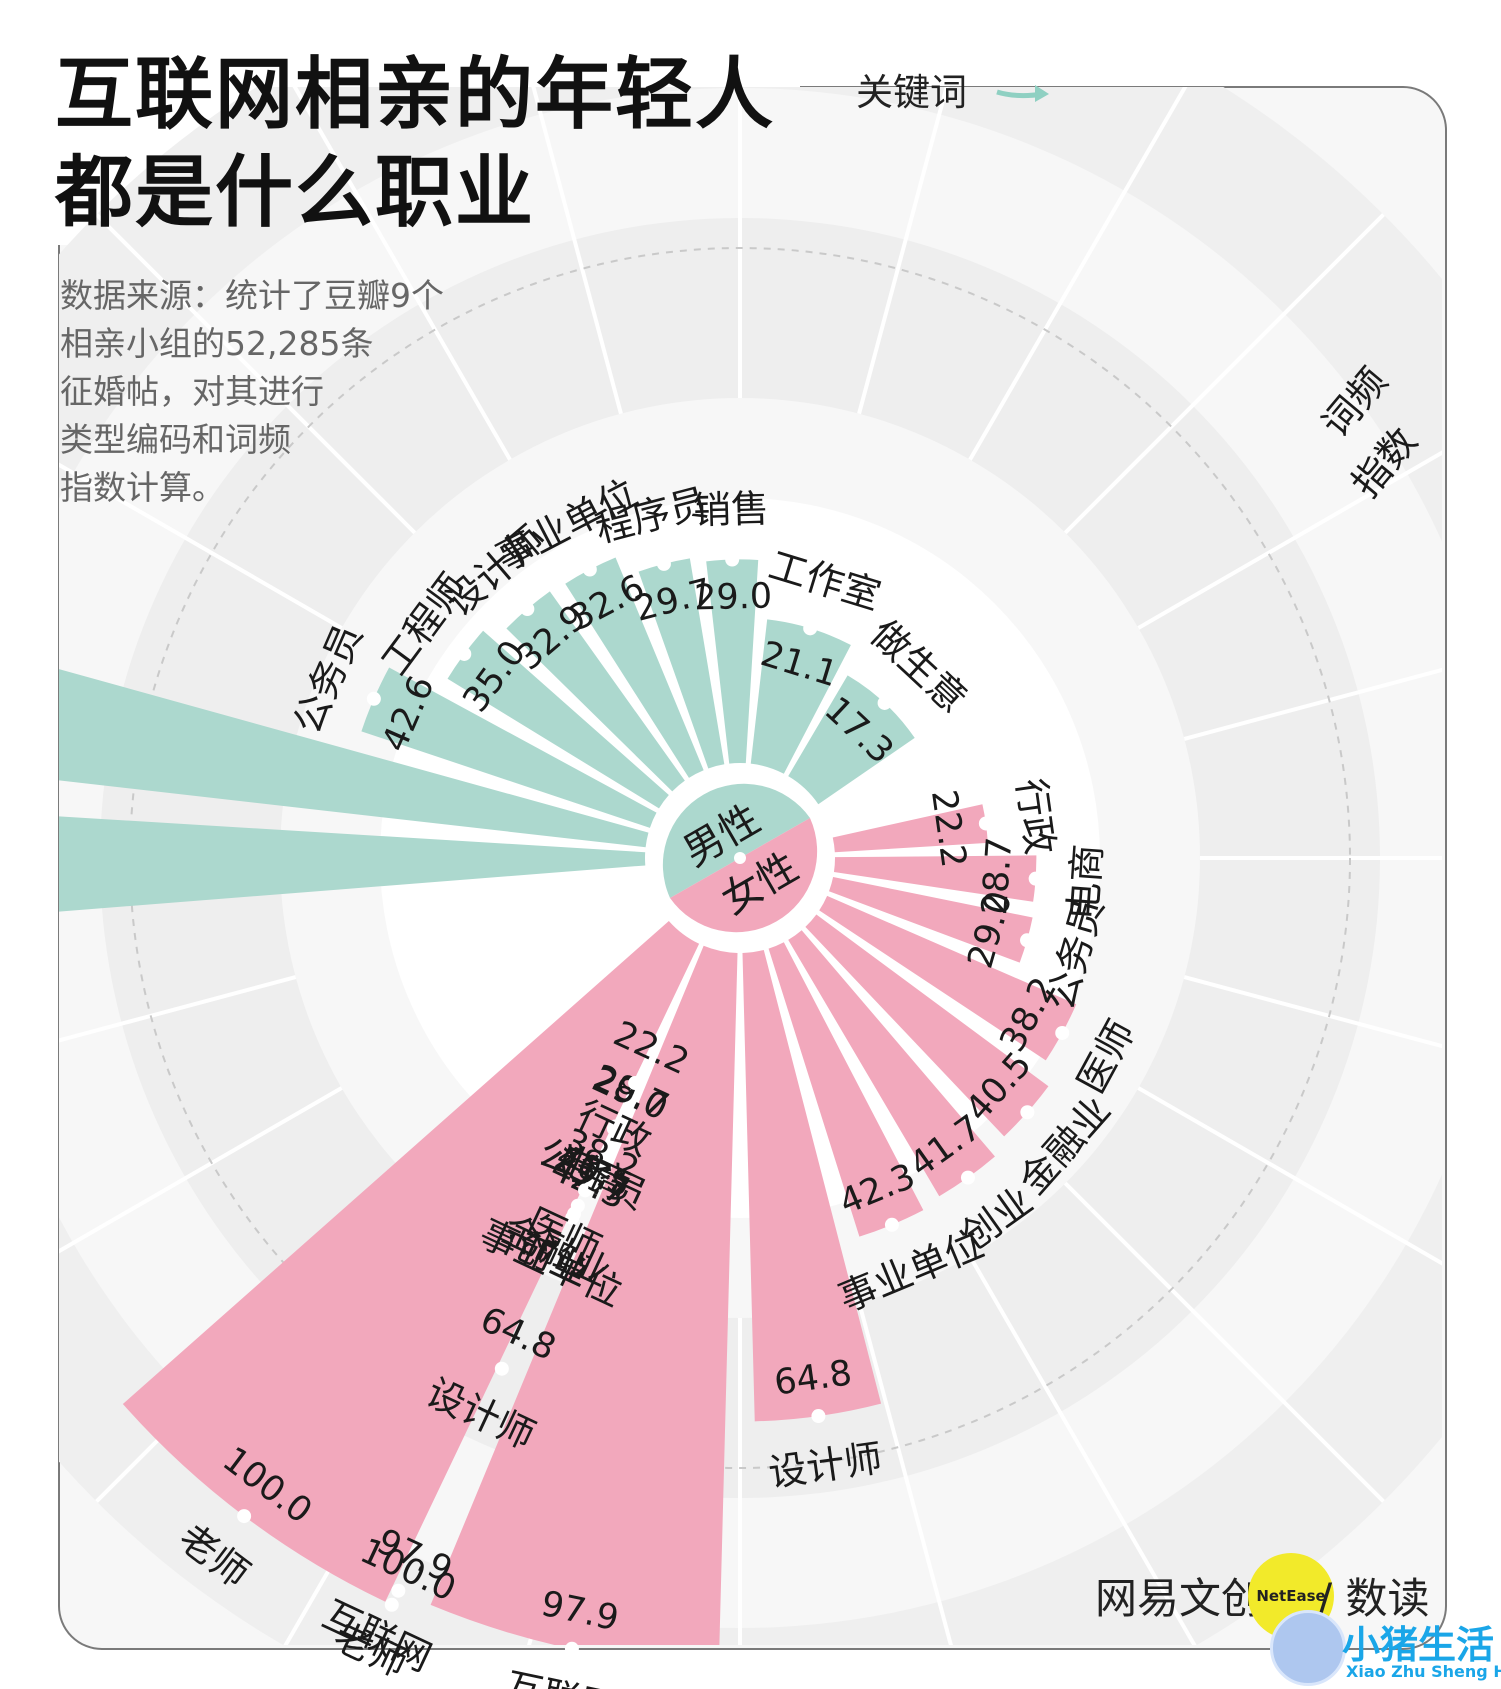 This screenshot has width=1501, height=1689. Describe the element at coordinates (730, 510) in the screenshot. I see `male-category-label: 销售` at that location.